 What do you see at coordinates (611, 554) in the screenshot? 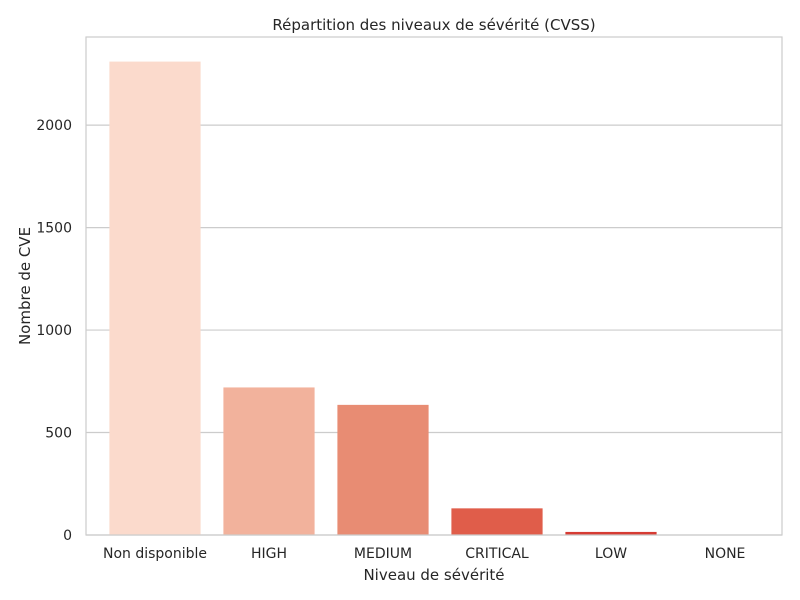
I see `x-tick-label: LOW` at bounding box center [611, 554].